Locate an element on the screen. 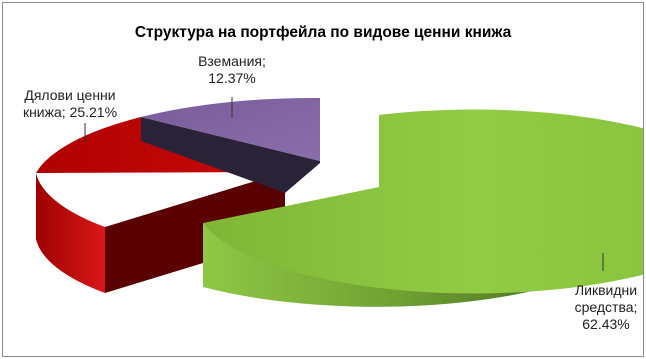 The height and width of the screenshot is (359, 646). data-label-liquid-name-1: Ликвидни is located at coordinates (606, 290).